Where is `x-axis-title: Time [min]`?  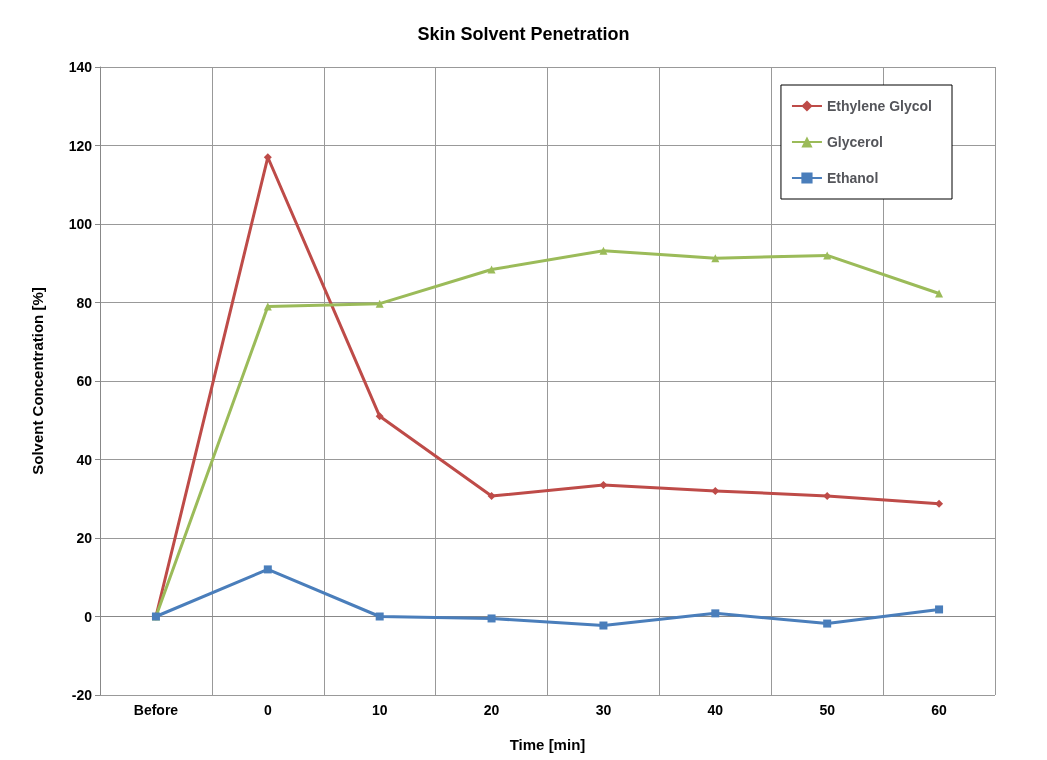 x-axis-title: Time [min] is located at coordinates (547, 744).